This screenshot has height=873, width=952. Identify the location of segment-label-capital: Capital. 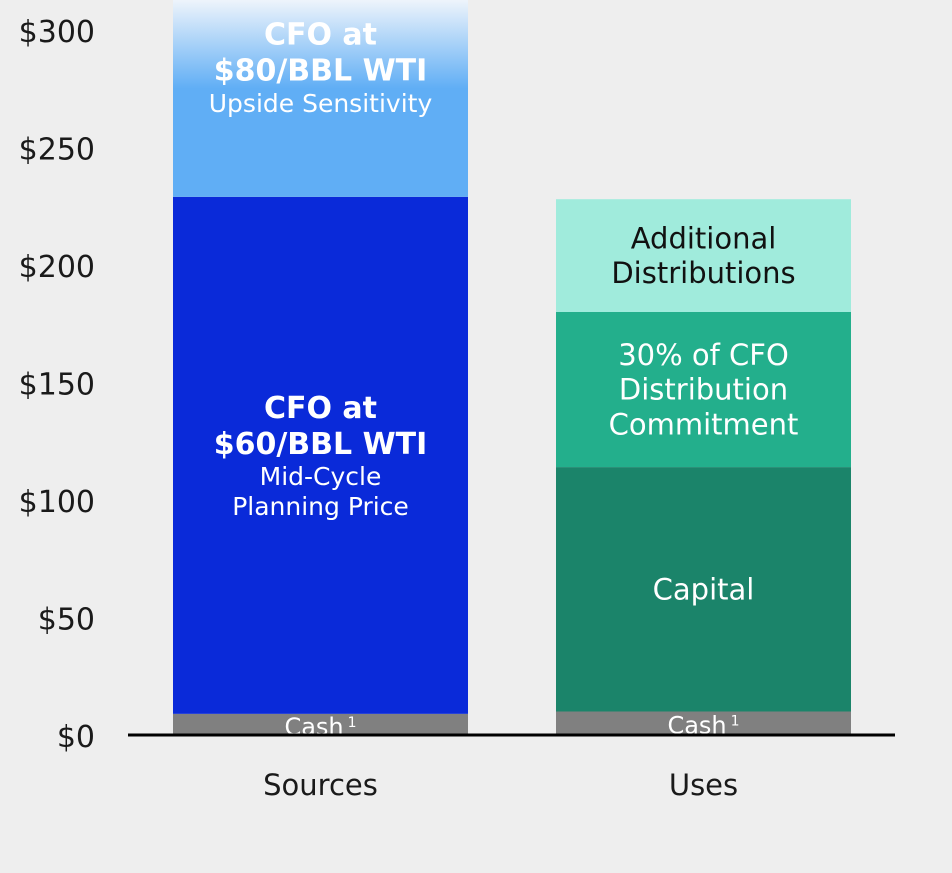
(704, 589).